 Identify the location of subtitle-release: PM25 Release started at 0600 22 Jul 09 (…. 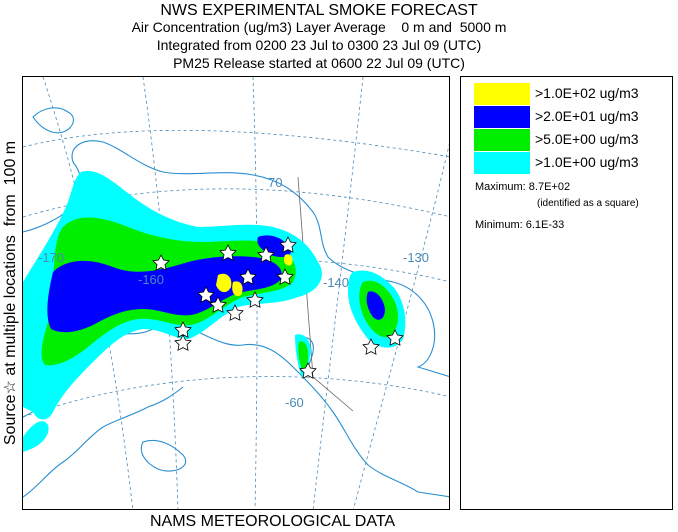
(319, 63).